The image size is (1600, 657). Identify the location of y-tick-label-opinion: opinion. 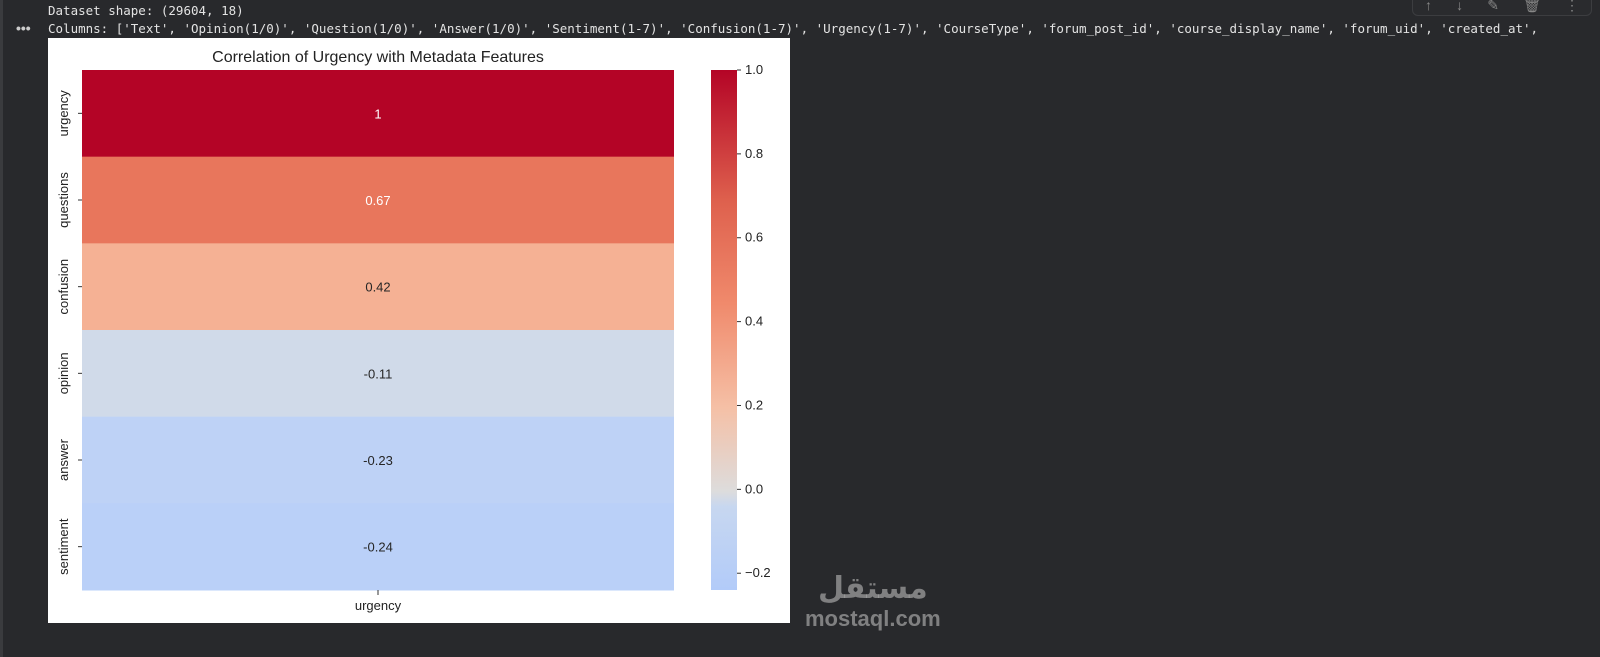
(63, 373).